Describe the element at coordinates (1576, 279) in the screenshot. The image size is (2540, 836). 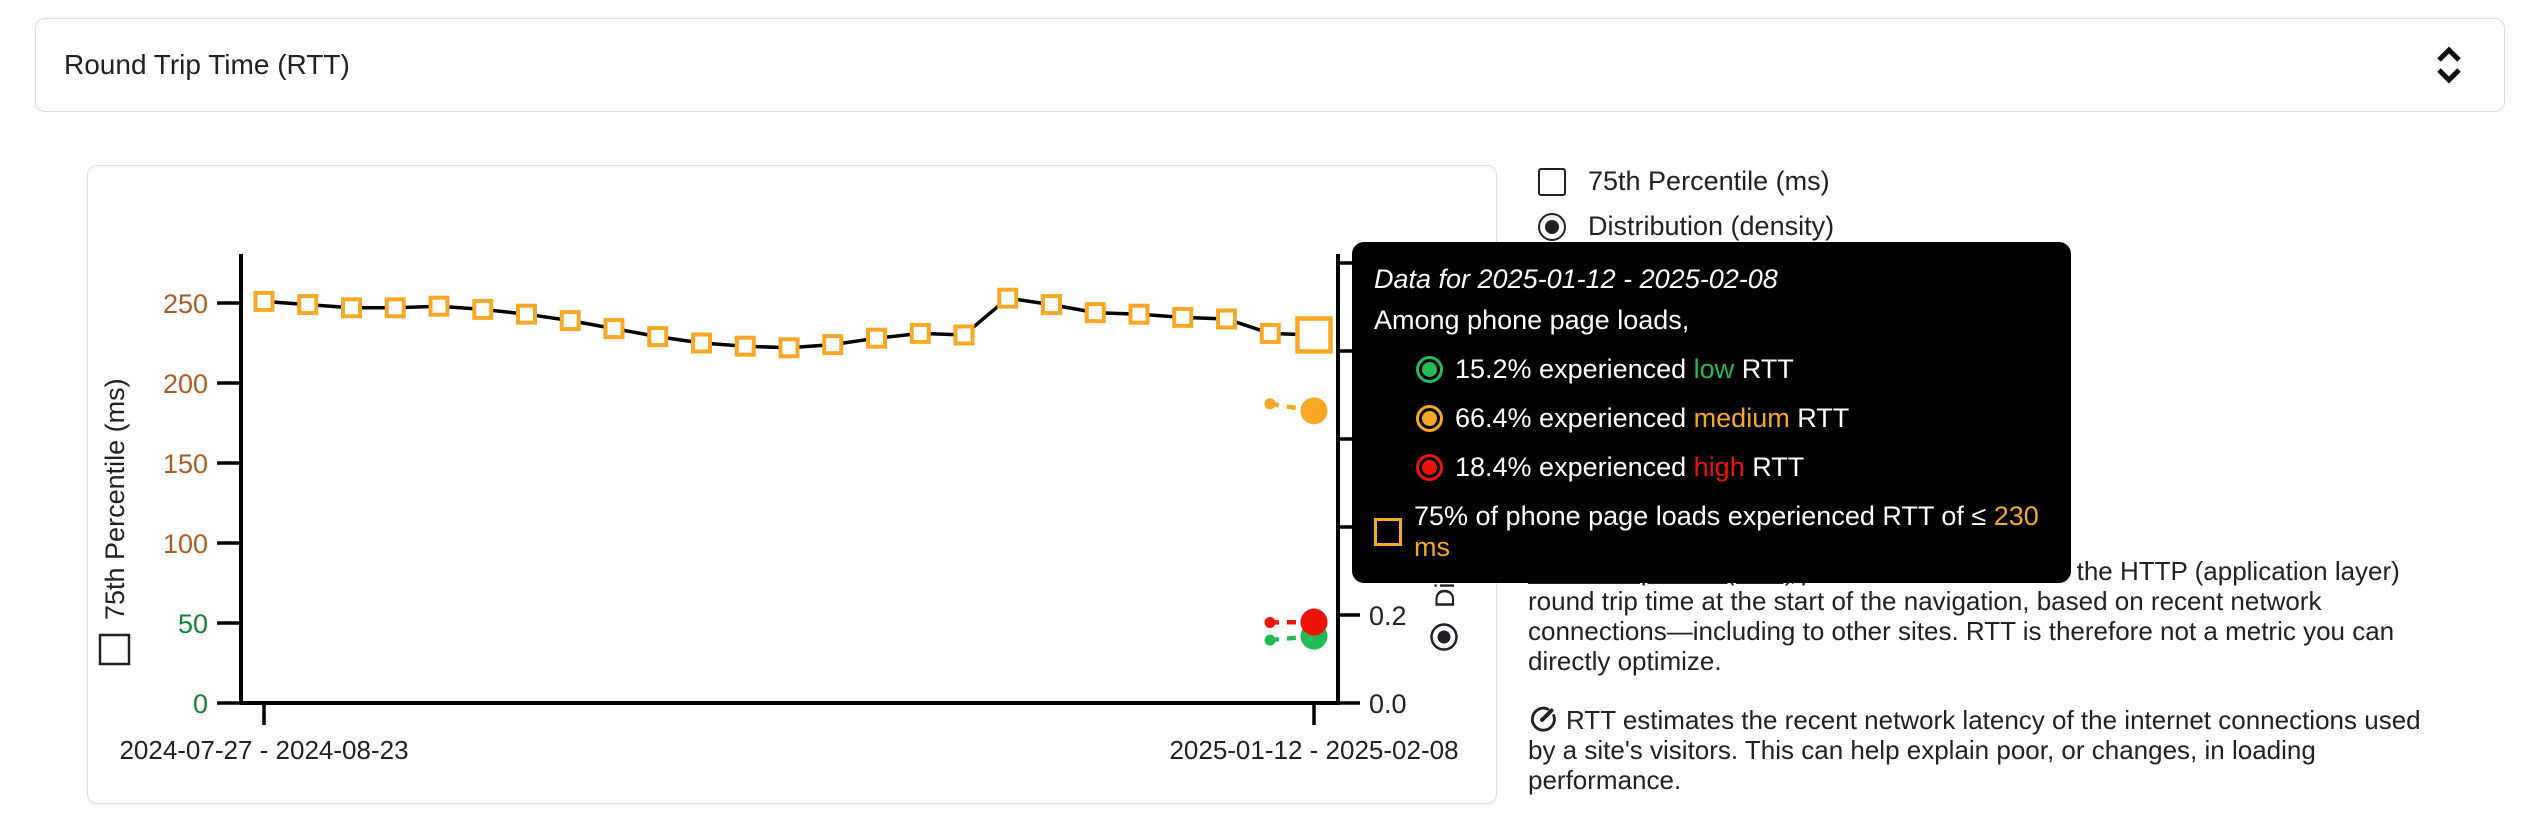
I see `tooltip-title: Data for 2025-01-12 - 2025-02-08` at that location.